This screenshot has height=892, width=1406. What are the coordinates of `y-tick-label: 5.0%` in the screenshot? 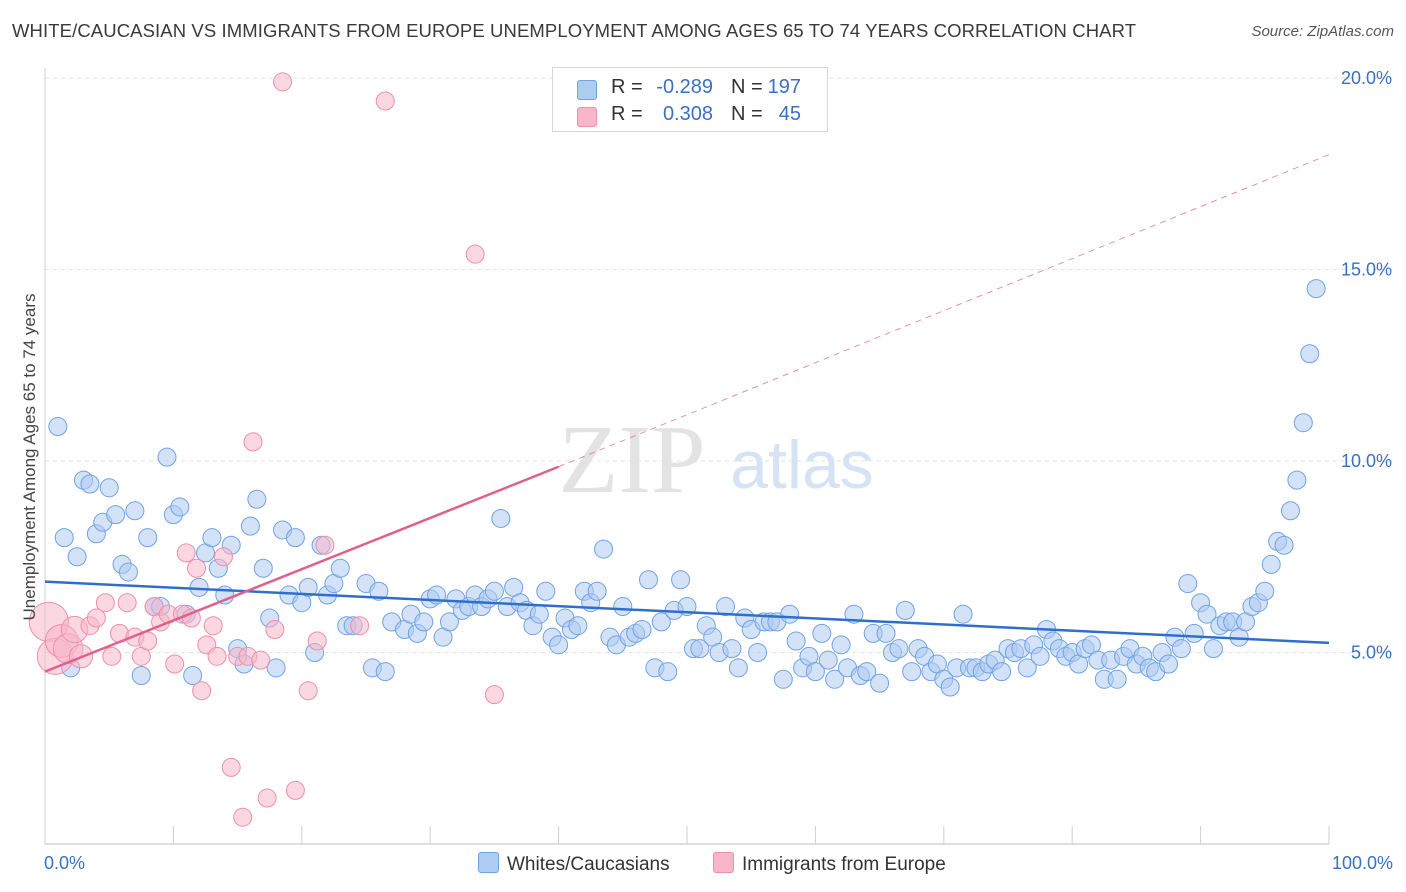 It's located at (1371, 653).